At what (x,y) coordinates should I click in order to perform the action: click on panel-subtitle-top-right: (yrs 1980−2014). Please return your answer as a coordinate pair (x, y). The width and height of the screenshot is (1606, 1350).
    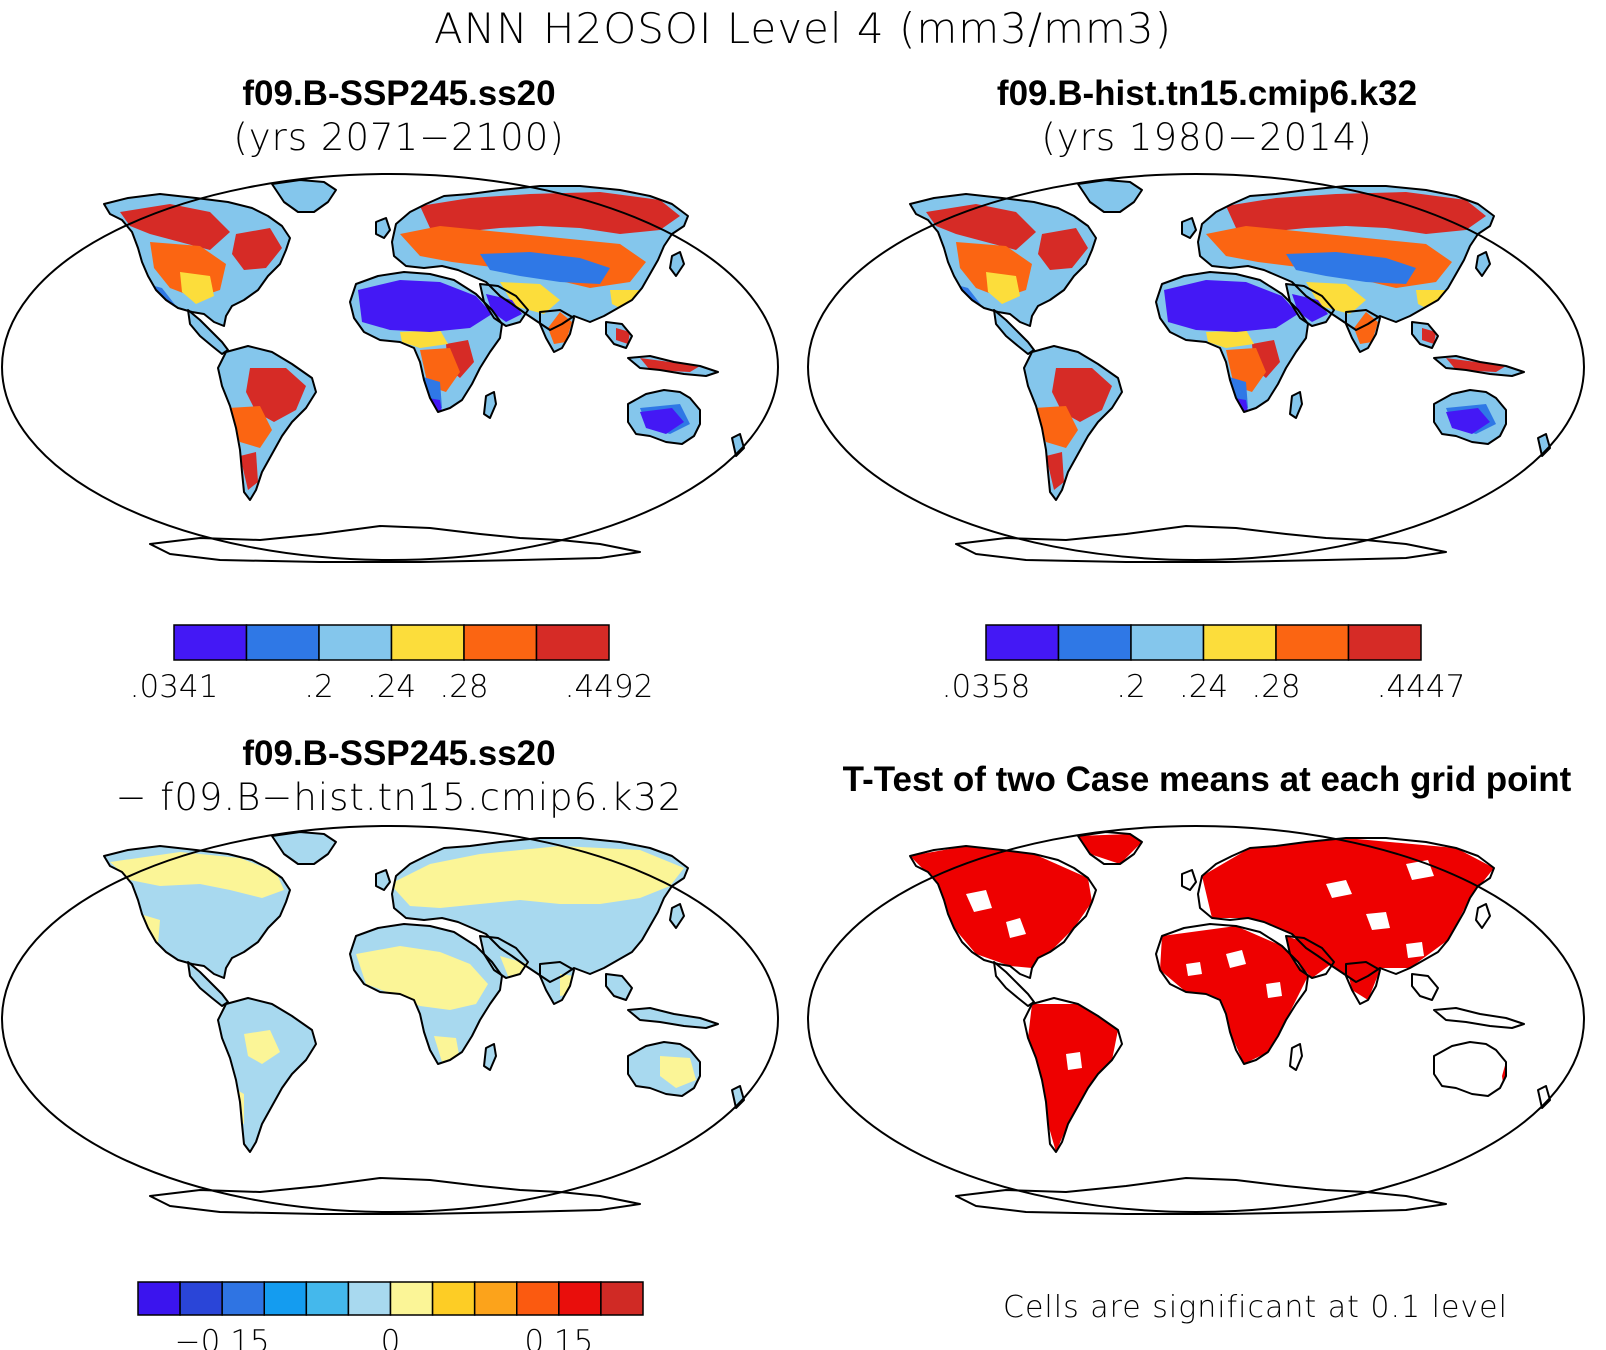
    Looking at the image, I should click on (1207, 137).